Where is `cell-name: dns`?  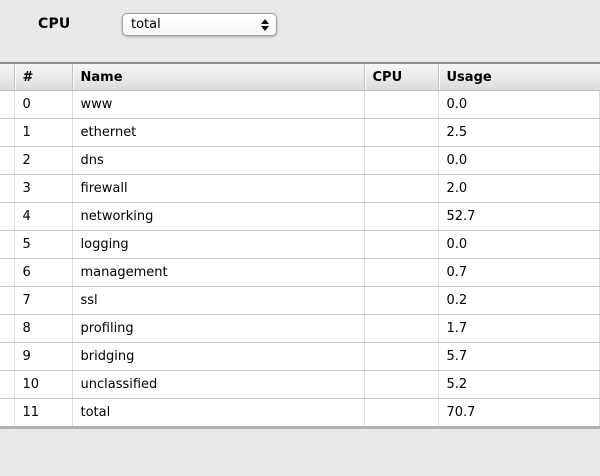 cell-name: dns is located at coordinates (218, 160).